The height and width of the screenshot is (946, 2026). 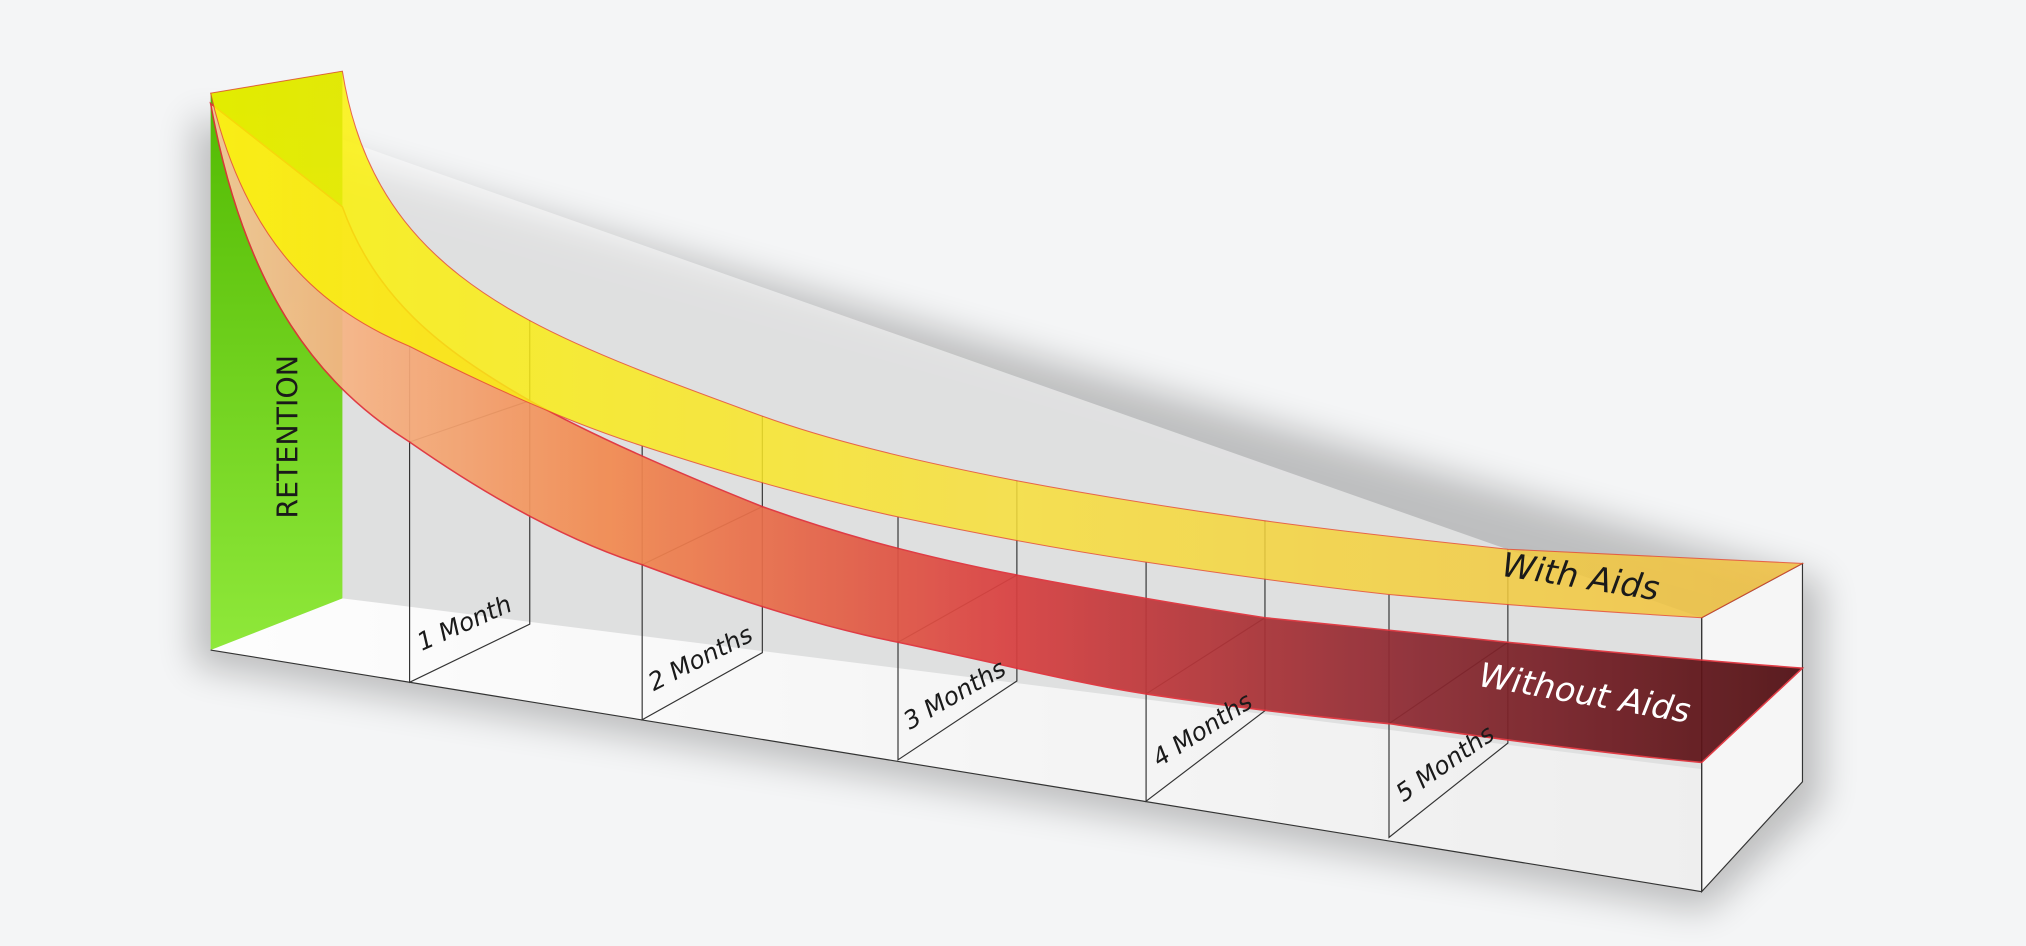 What do you see at coordinates (287, 437) in the screenshot?
I see `axis-label: RETENTION` at bounding box center [287, 437].